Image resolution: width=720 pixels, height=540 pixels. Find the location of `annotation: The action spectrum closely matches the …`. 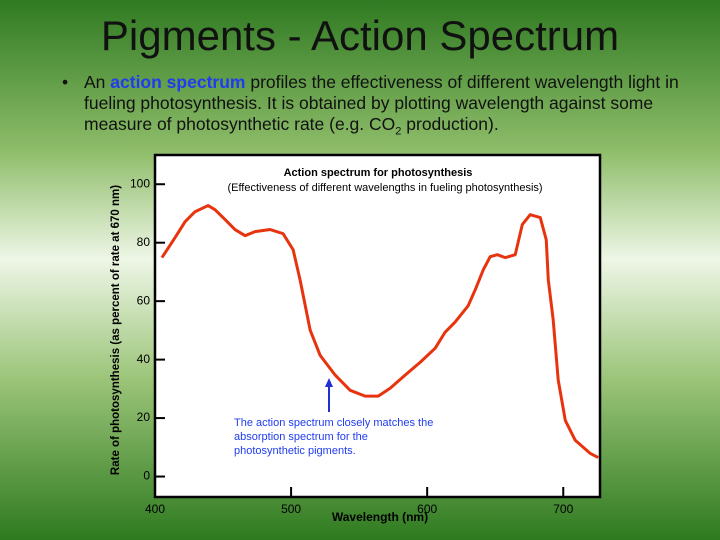

annotation: The action spectrum closely matches the … is located at coordinates (334, 437).